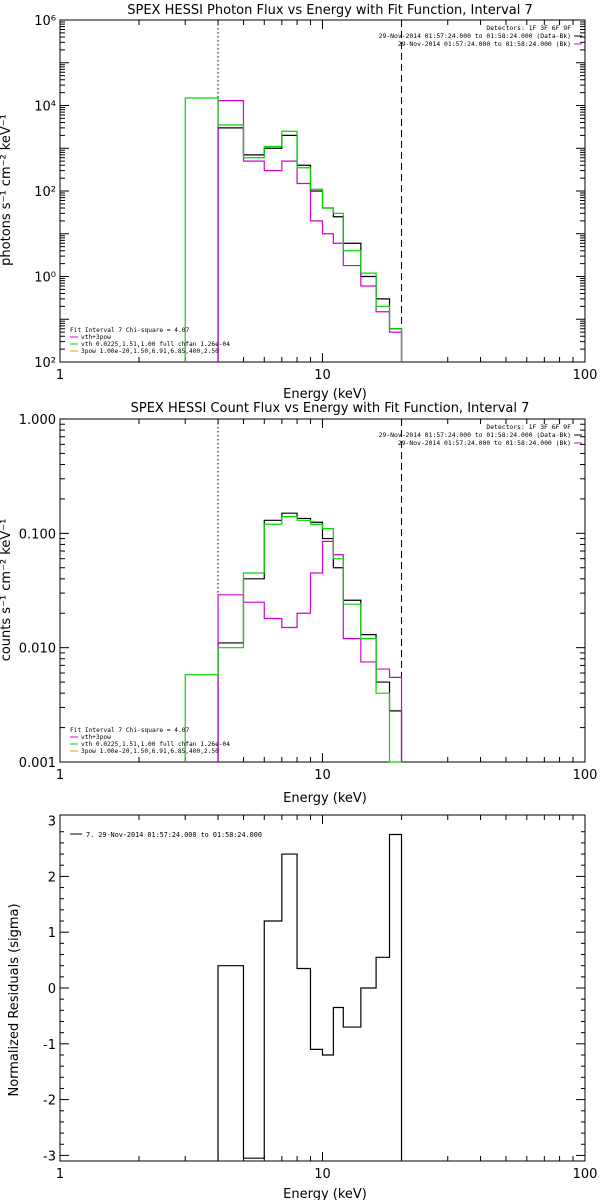  What do you see at coordinates (325, 394) in the screenshot?
I see `photon-flux-x-axis-label: Energy (keV)` at bounding box center [325, 394].